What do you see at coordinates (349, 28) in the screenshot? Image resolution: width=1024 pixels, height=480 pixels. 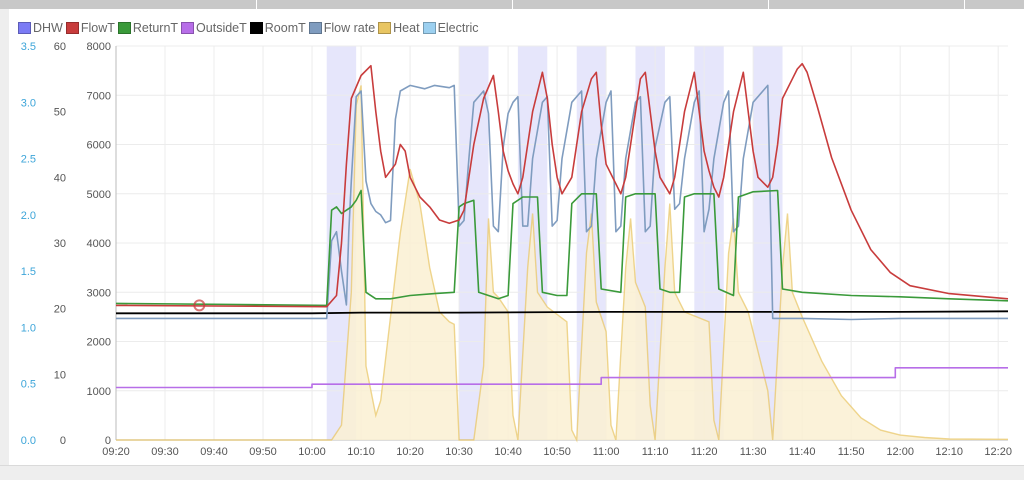 I see `legend-label: Flow rate` at bounding box center [349, 28].